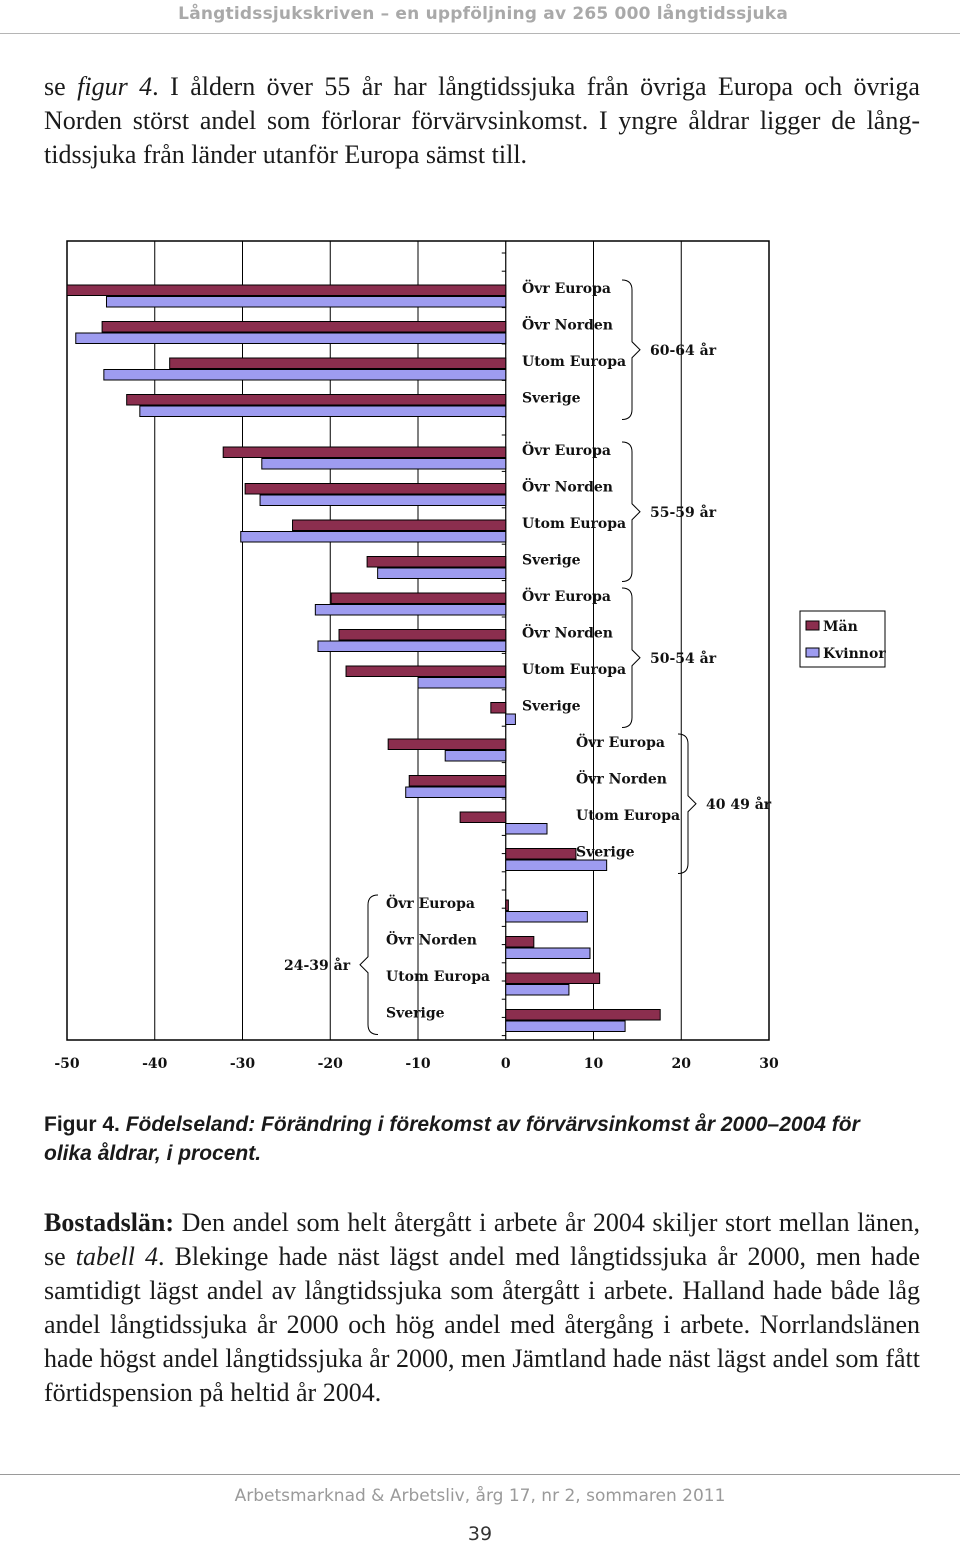 Image resolution: width=960 pixels, height=1547 pixels. I want to click on x-tick-label: -20, so click(331, 1064).